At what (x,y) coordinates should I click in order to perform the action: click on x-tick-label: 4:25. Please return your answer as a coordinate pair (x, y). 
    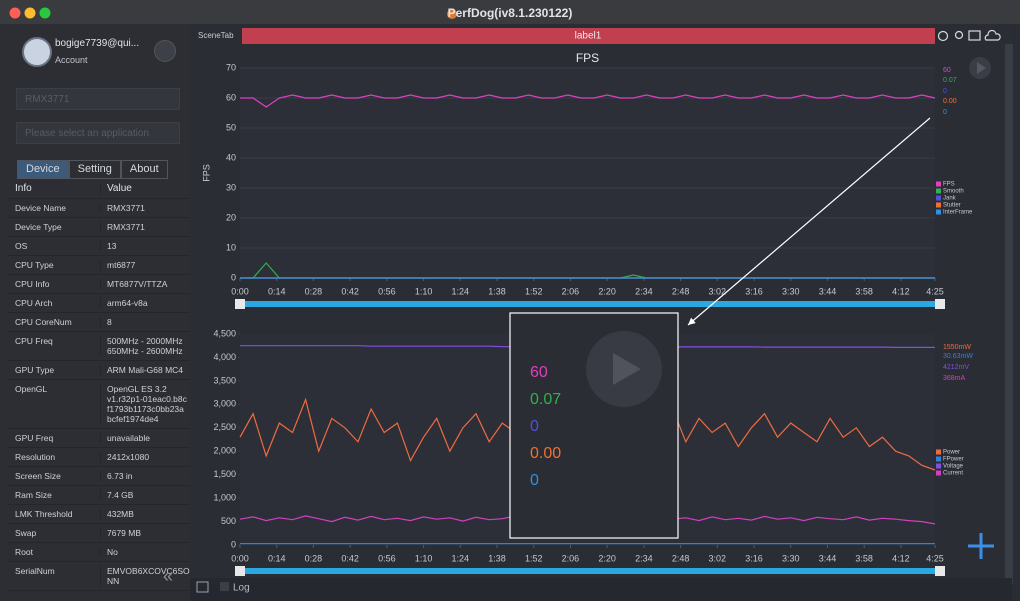
    Looking at the image, I should click on (935, 291).